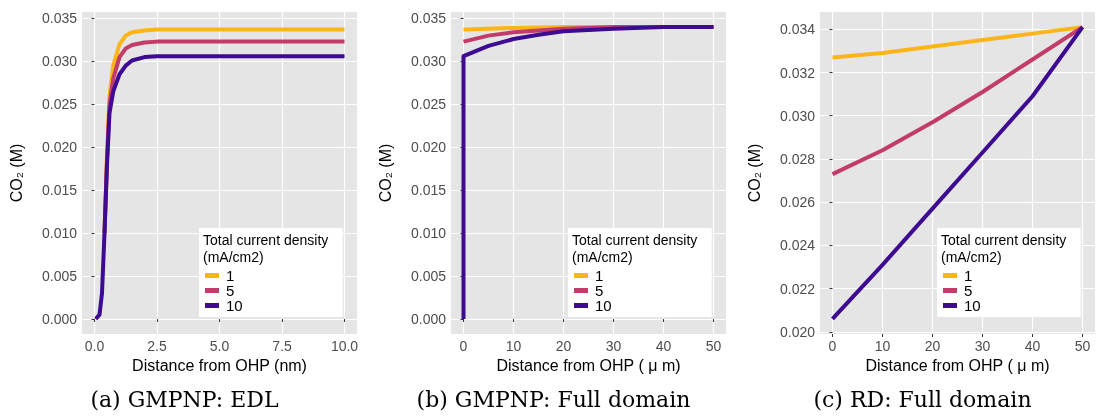 This screenshot has height=418, width=1107. Describe the element at coordinates (282, 346) in the screenshot. I see `x-tick-label: 7.5` at that location.